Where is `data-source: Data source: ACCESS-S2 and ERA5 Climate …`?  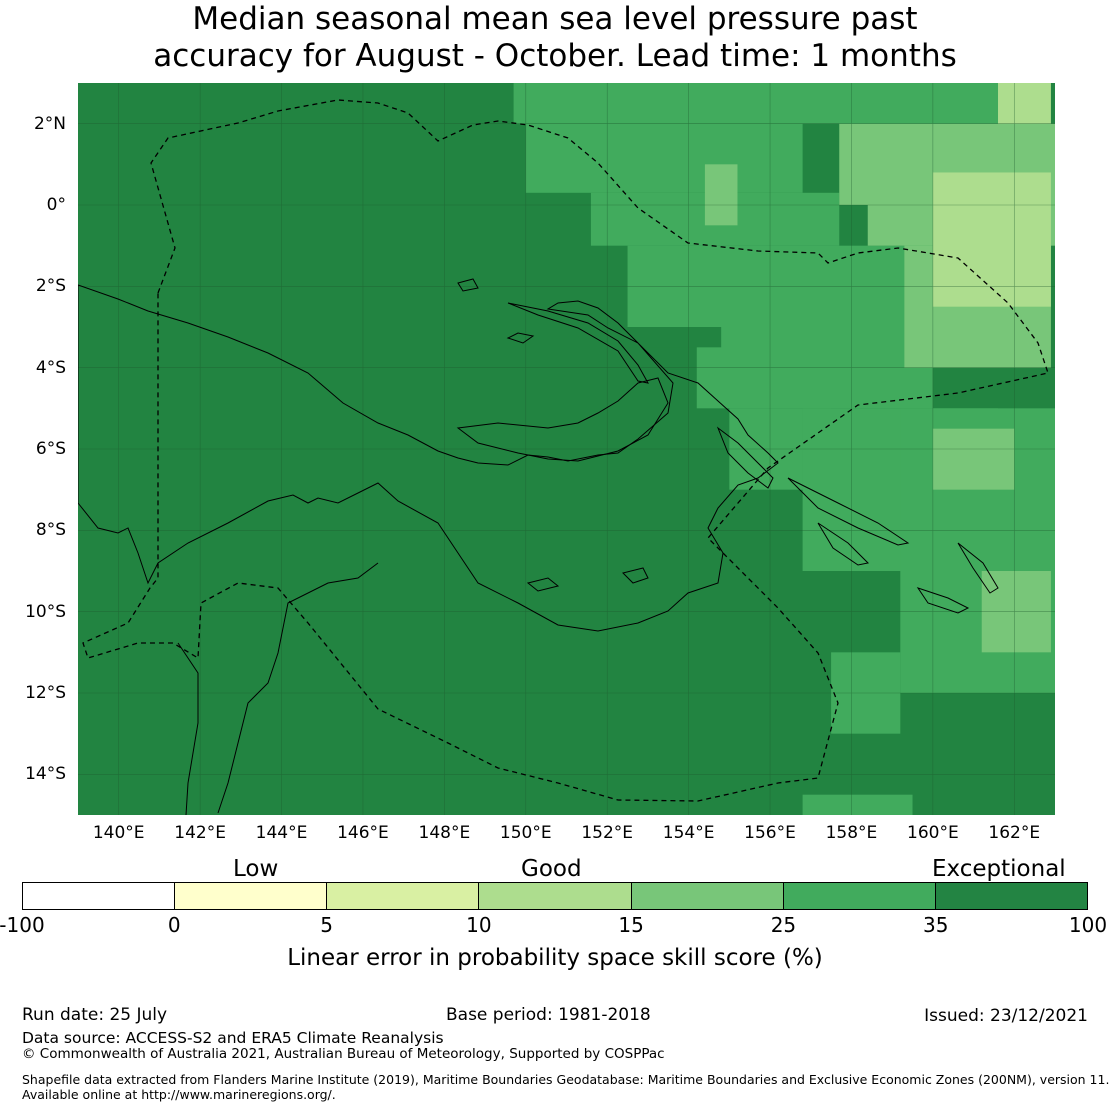
data-source: Data source: ACCESS-S2 and ERA5 Climate … is located at coordinates (233, 1038).